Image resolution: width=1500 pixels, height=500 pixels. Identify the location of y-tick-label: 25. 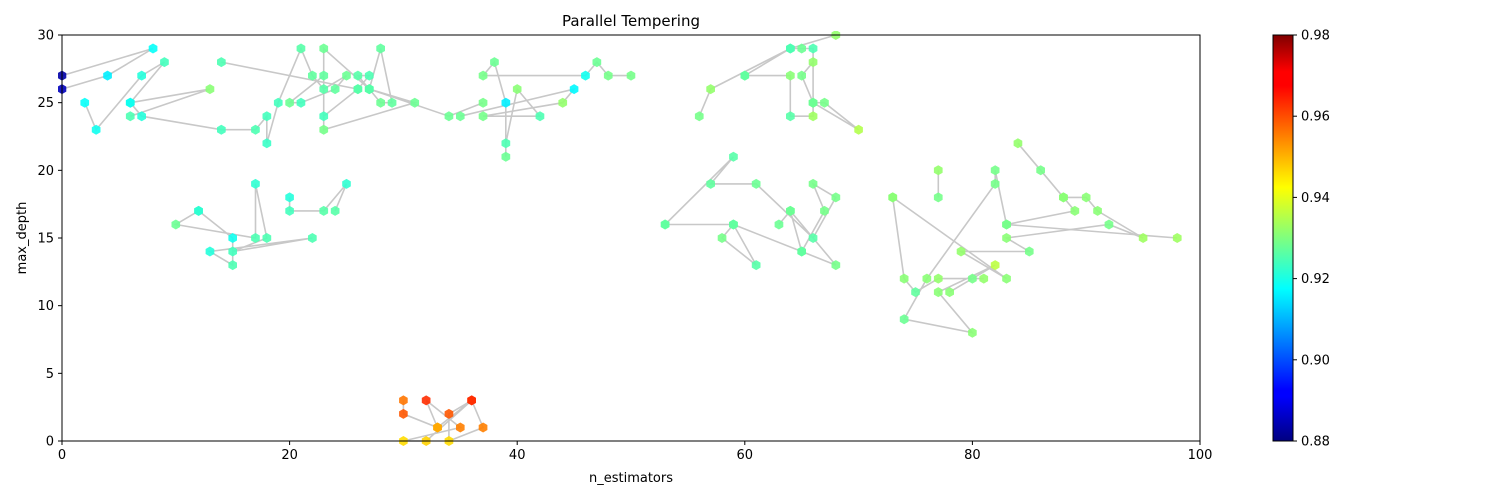
(45, 103).